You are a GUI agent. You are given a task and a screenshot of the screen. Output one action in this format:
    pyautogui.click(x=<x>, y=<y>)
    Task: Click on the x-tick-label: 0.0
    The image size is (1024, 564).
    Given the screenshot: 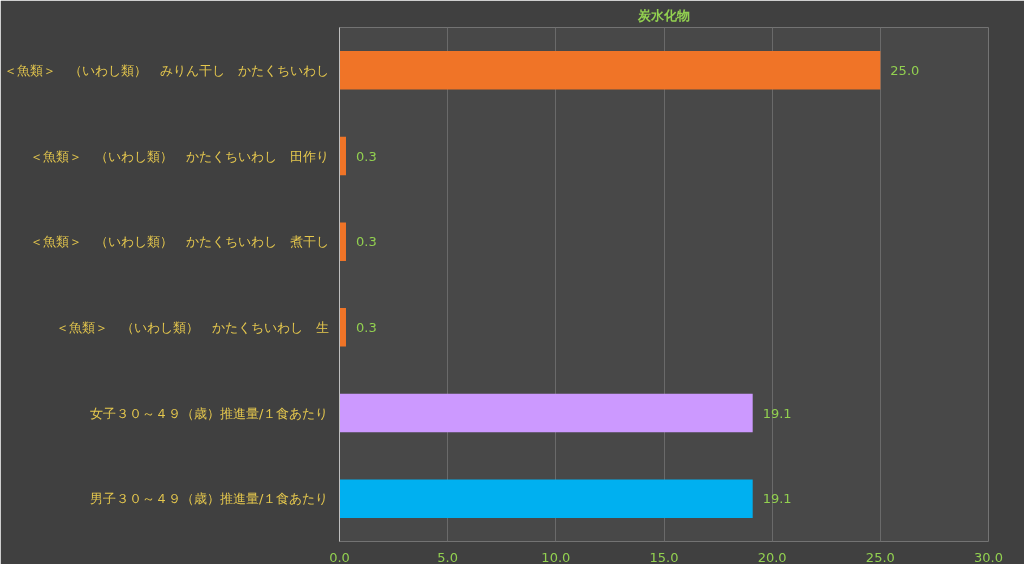 What is the action you would take?
    pyautogui.click(x=339, y=556)
    